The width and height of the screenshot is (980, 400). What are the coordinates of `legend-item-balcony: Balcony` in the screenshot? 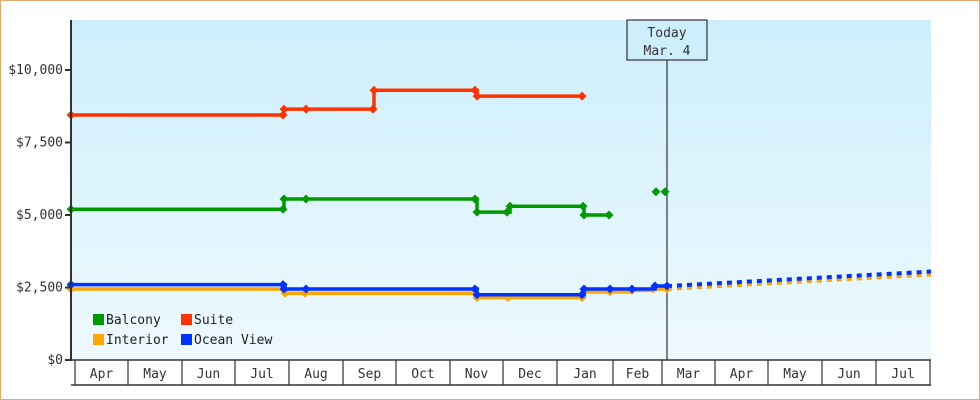 It's located at (127, 320).